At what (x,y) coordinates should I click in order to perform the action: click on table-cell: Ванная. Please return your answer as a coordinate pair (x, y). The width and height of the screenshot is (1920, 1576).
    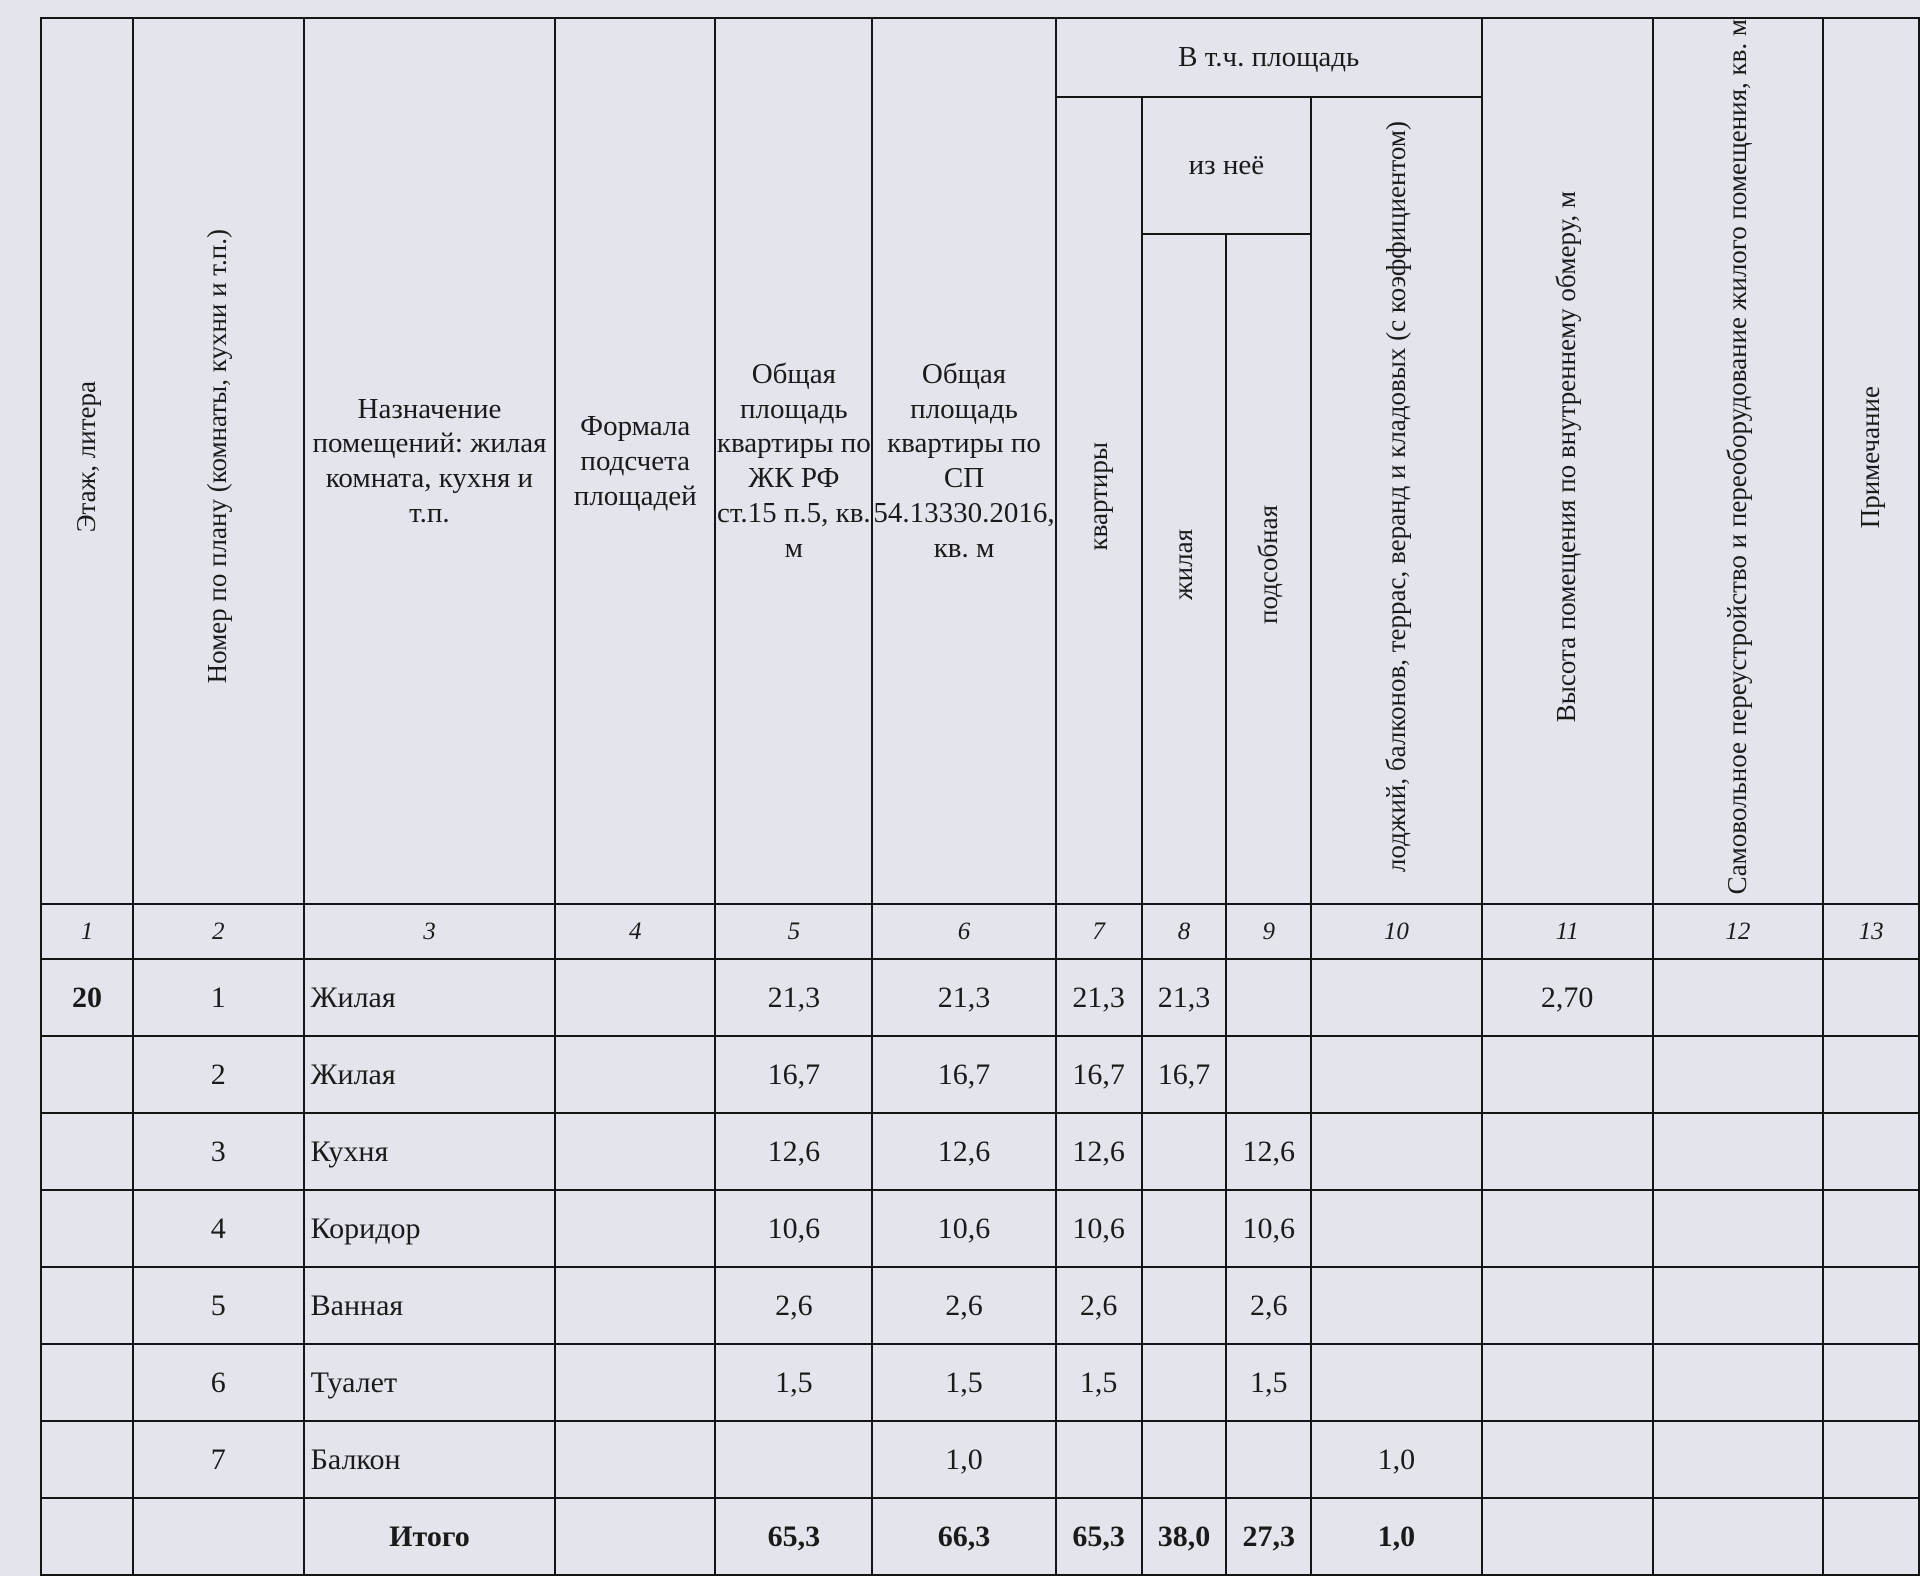
    Looking at the image, I should click on (429, 1306).